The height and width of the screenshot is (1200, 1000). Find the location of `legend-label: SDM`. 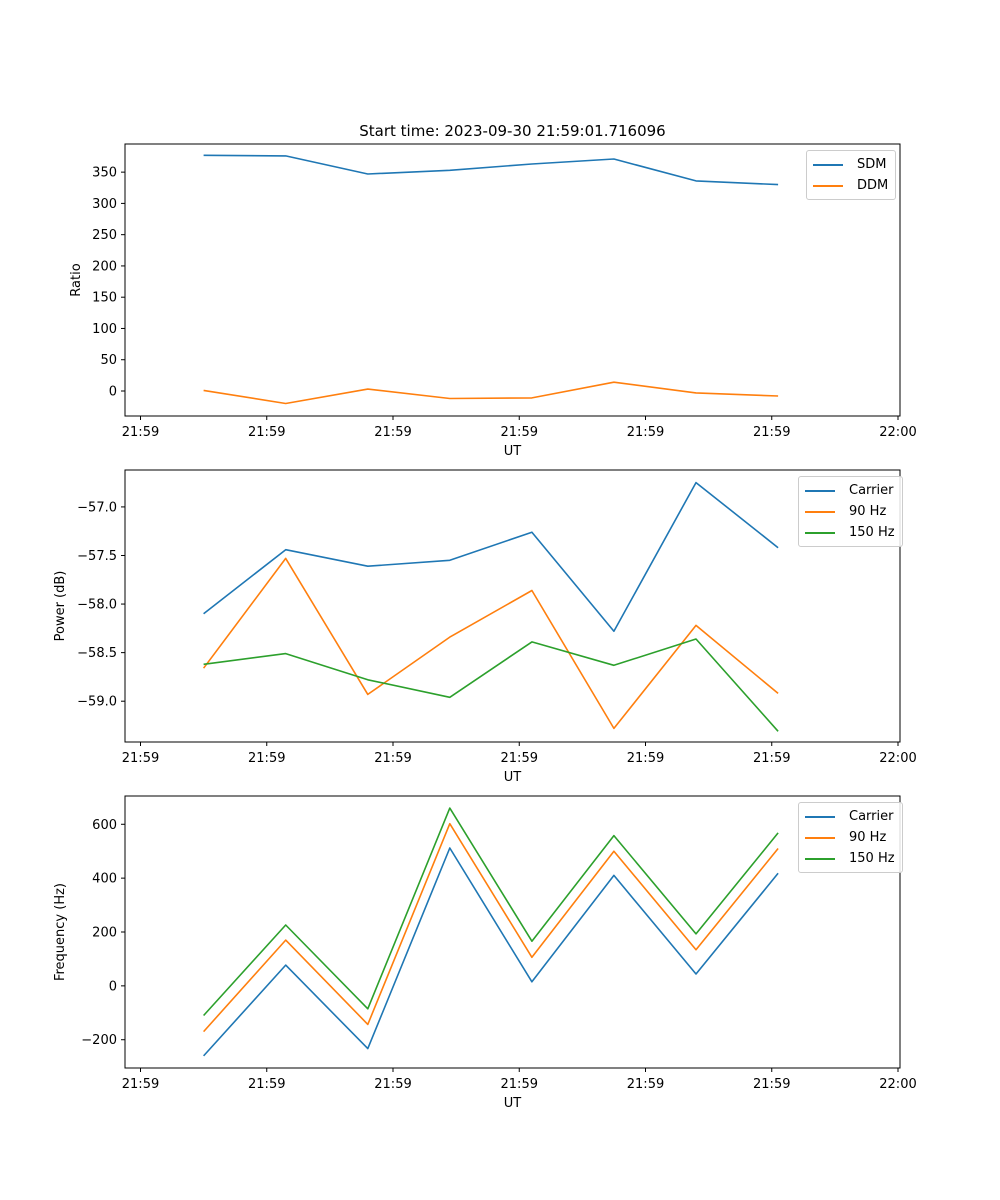

legend-label: SDM is located at coordinates (872, 164).